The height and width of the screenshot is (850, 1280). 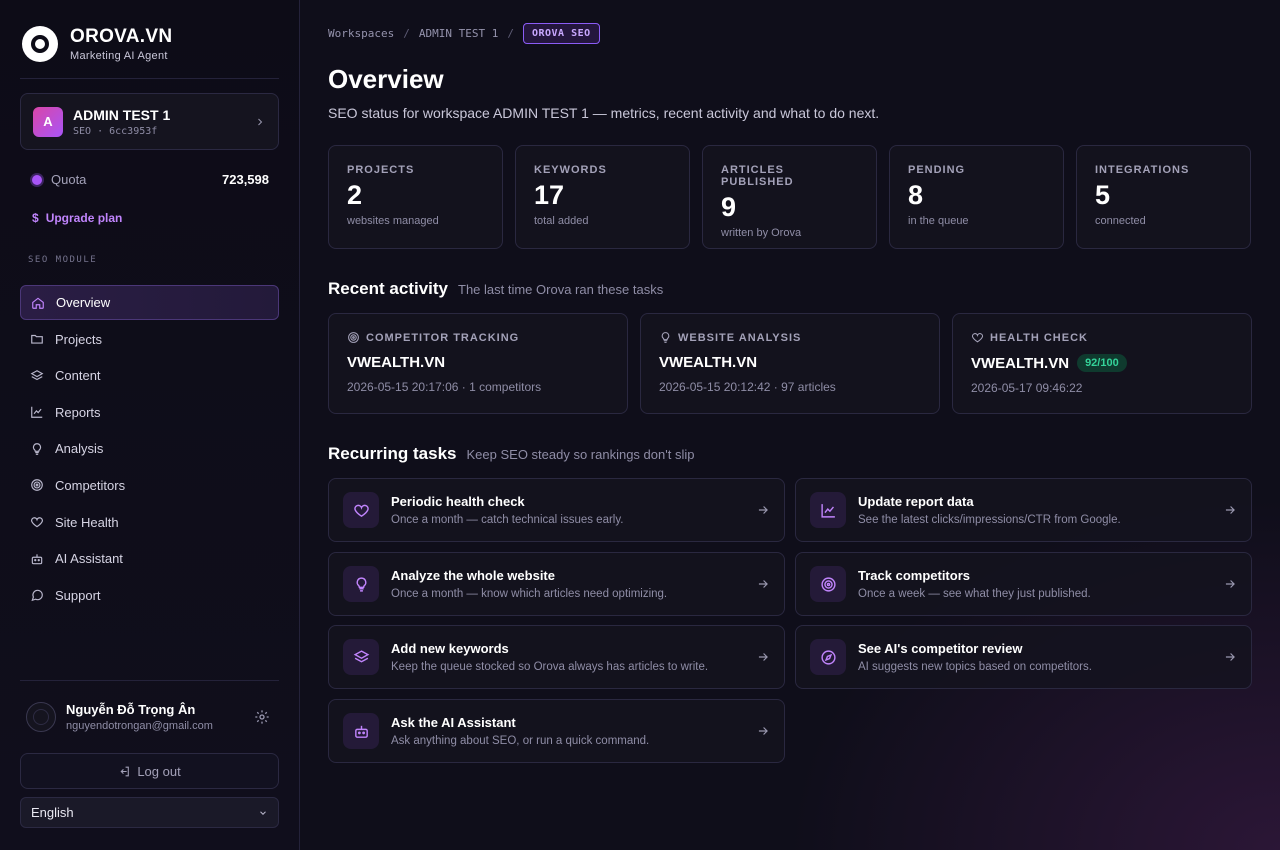 What do you see at coordinates (828, 584) in the screenshot?
I see `target-icon` at bounding box center [828, 584].